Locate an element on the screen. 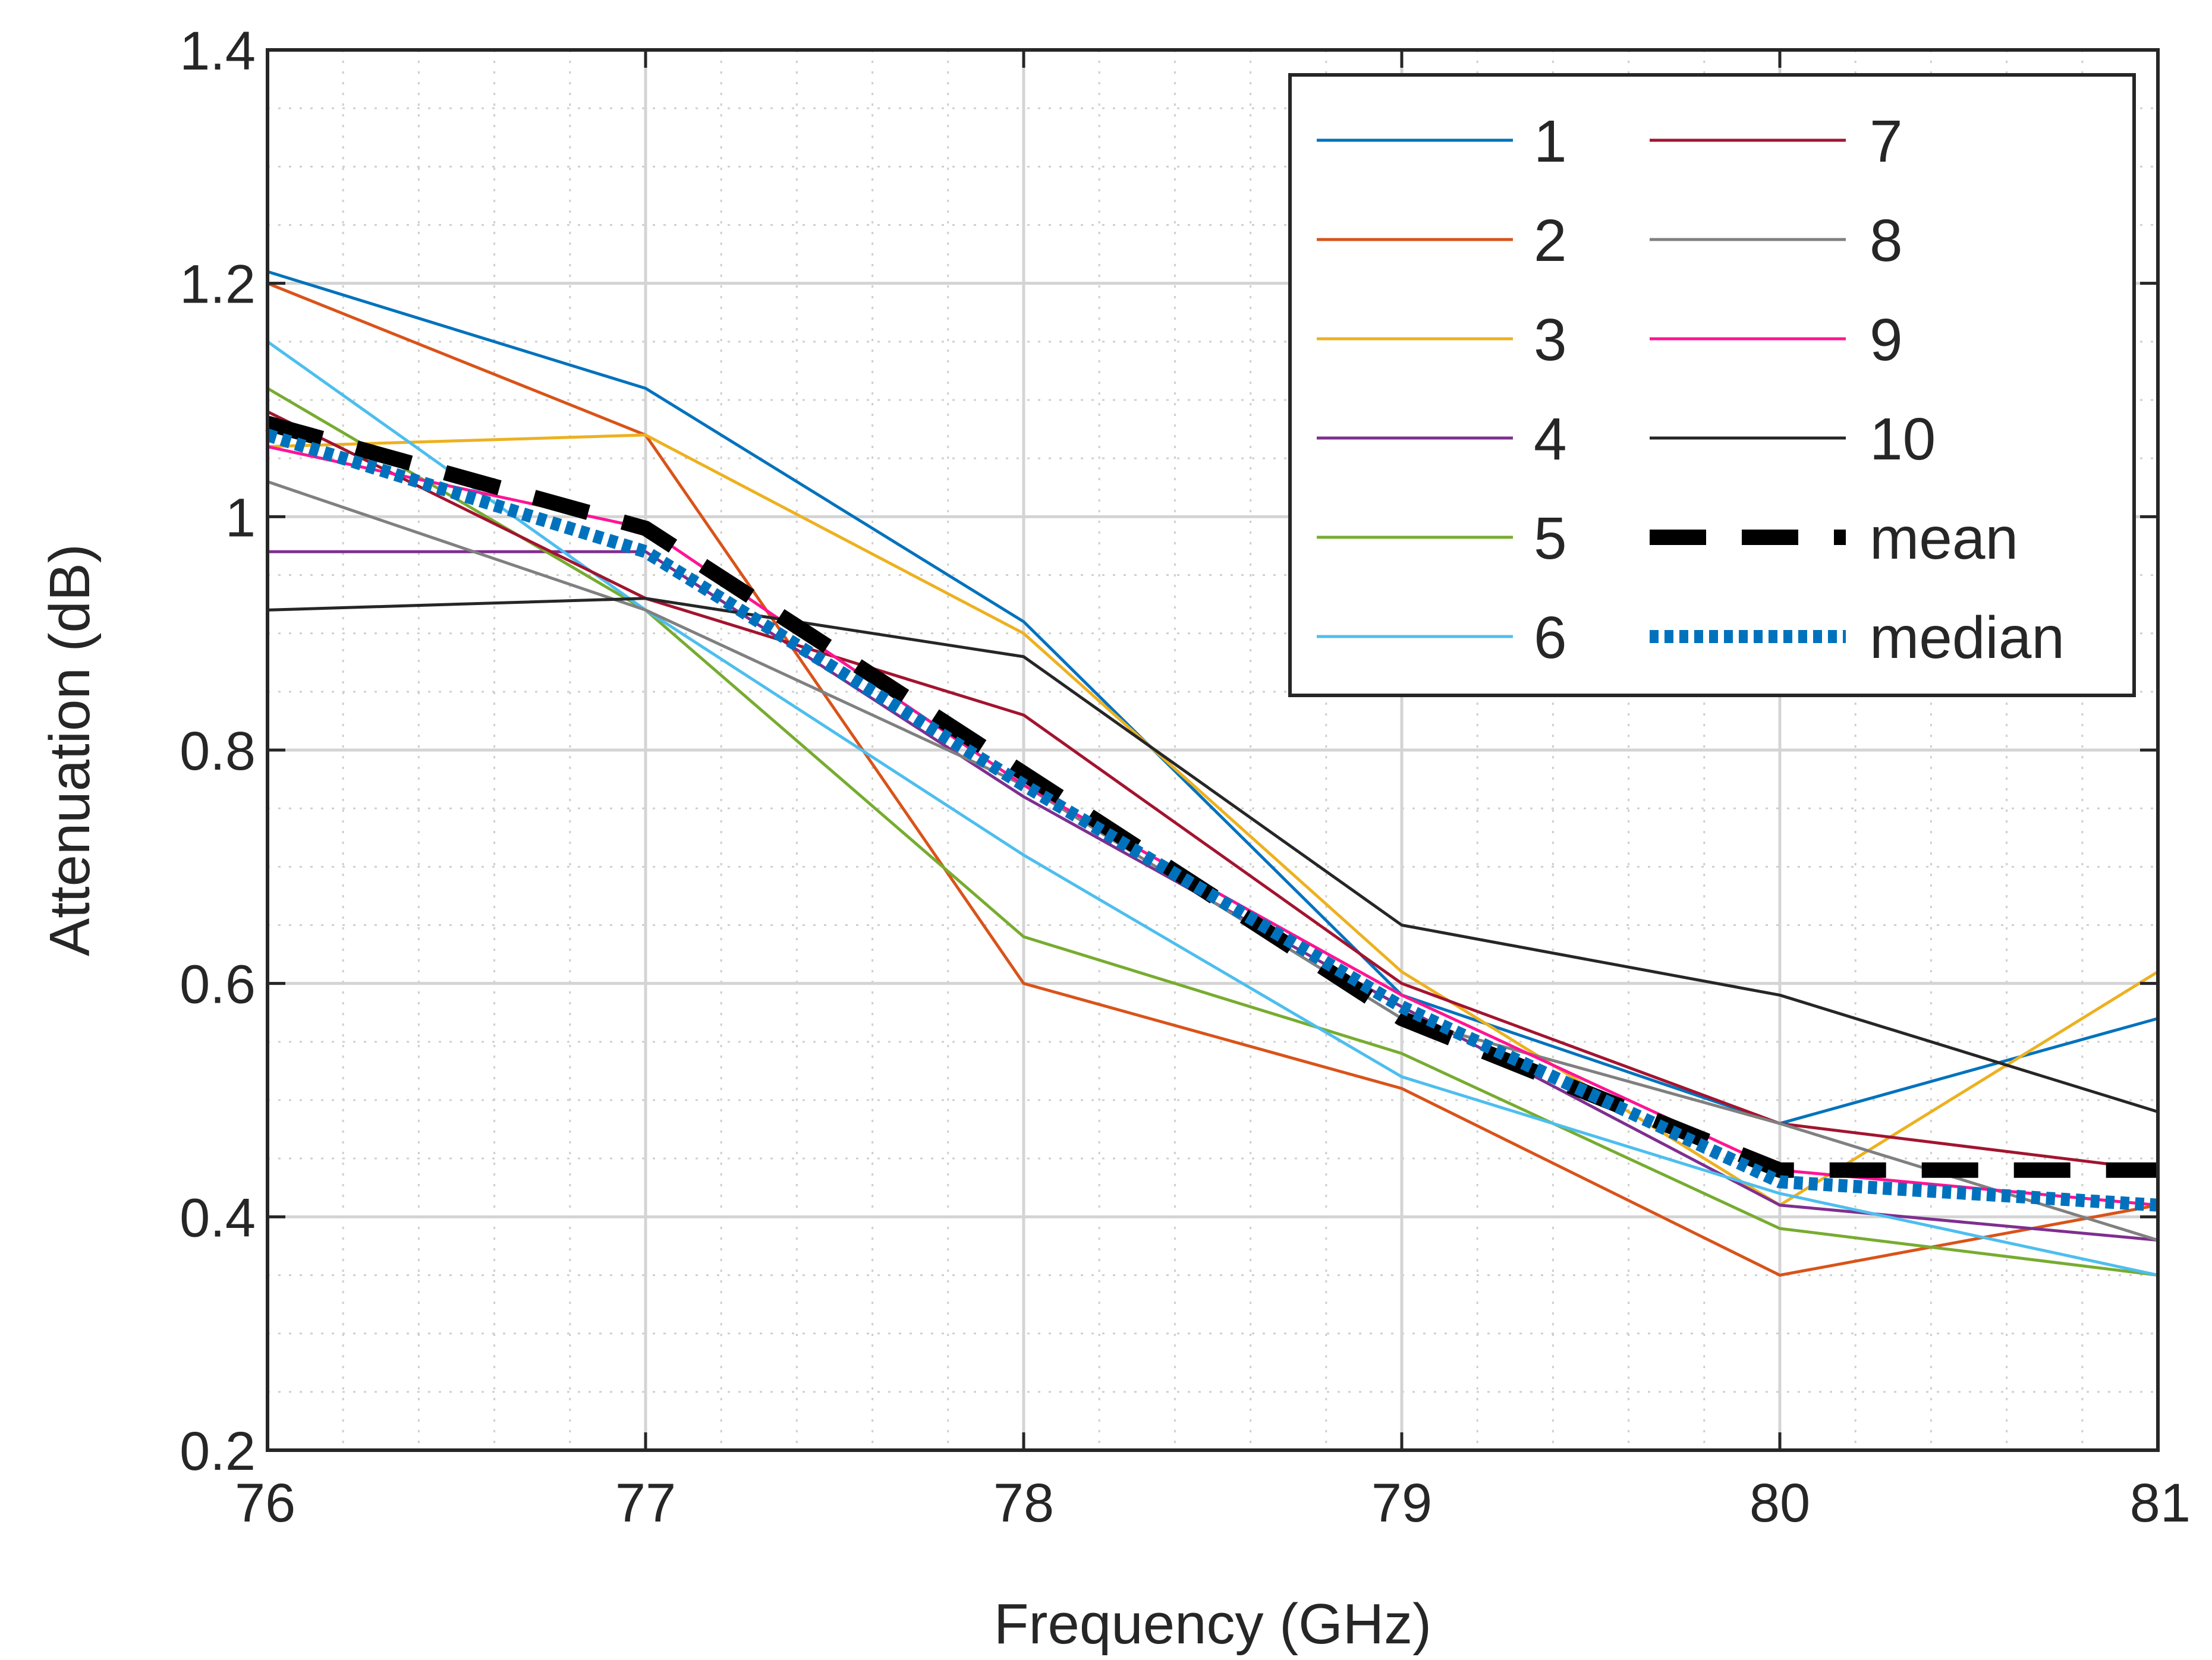 The image size is (2212, 1660). y-tick-label: 0.6 is located at coordinates (218, 985).